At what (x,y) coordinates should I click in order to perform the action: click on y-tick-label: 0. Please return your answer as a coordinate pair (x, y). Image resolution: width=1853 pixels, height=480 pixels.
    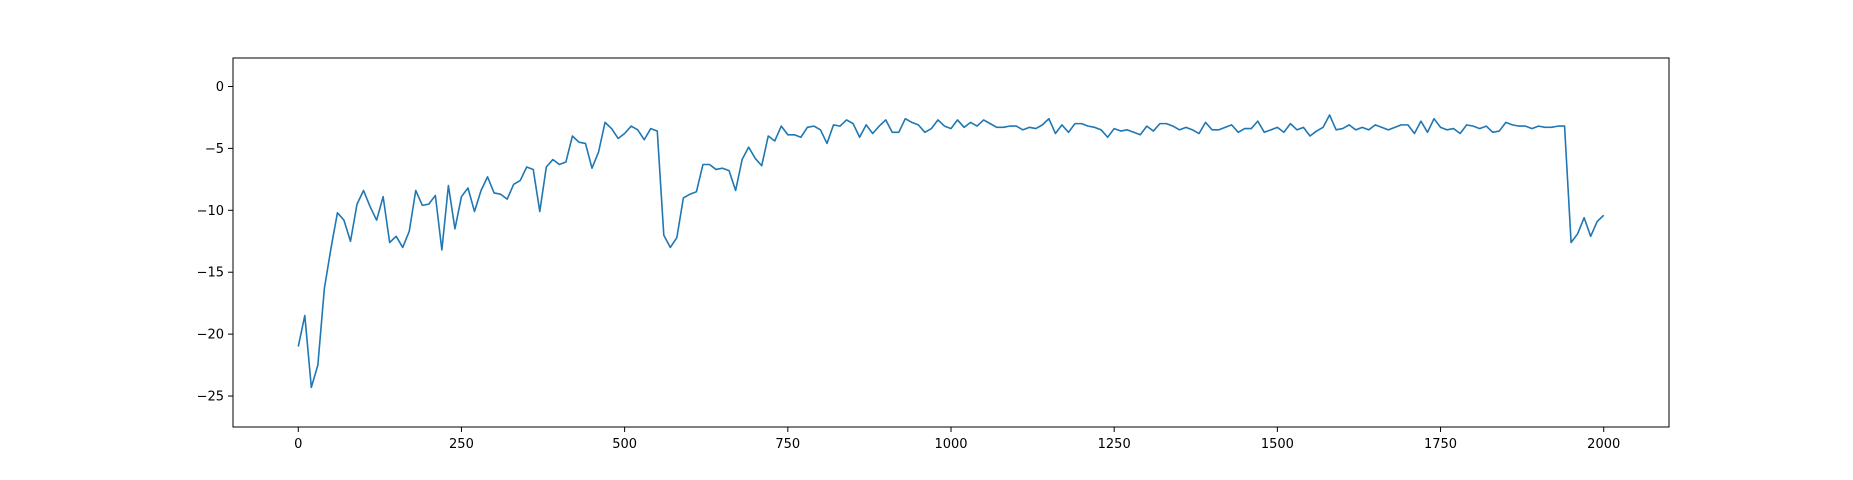
    Looking at the image, I should click on (220, 87).